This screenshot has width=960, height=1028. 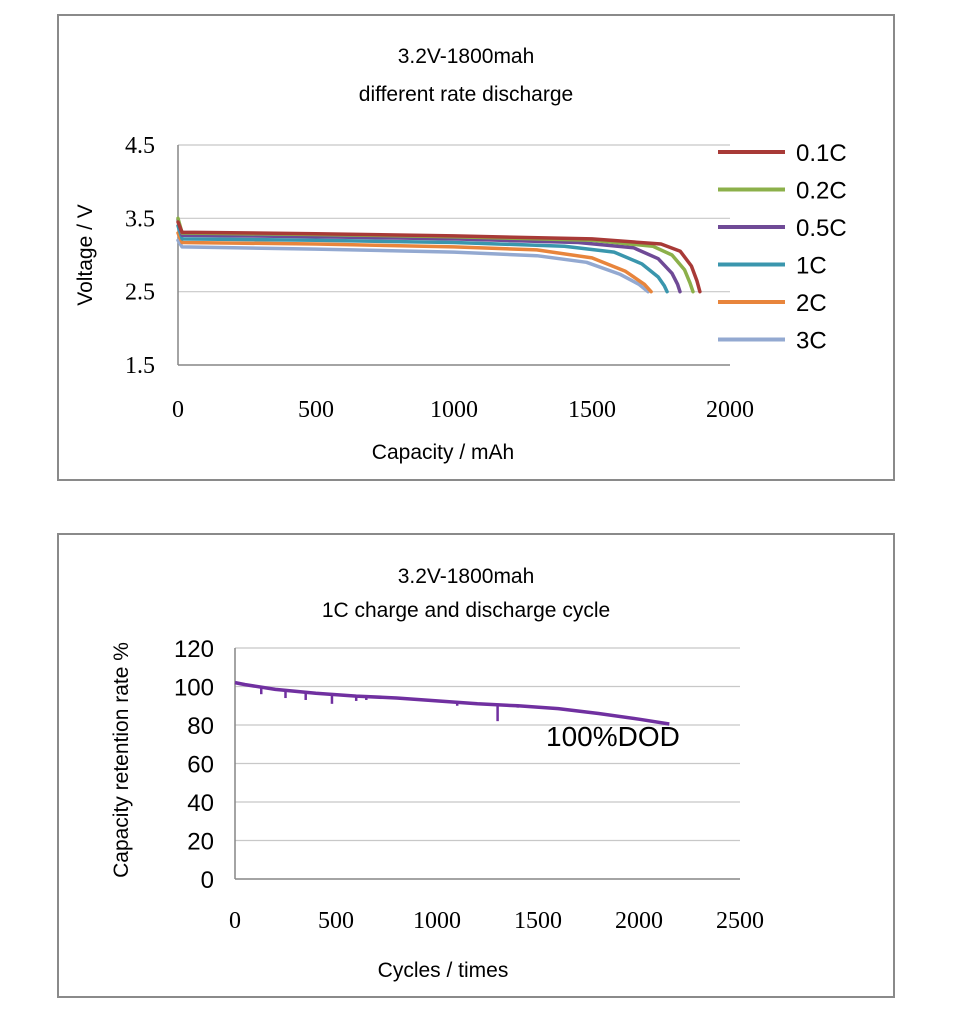 I want to click on chart1-series-3c, so click(x=413, y=266).